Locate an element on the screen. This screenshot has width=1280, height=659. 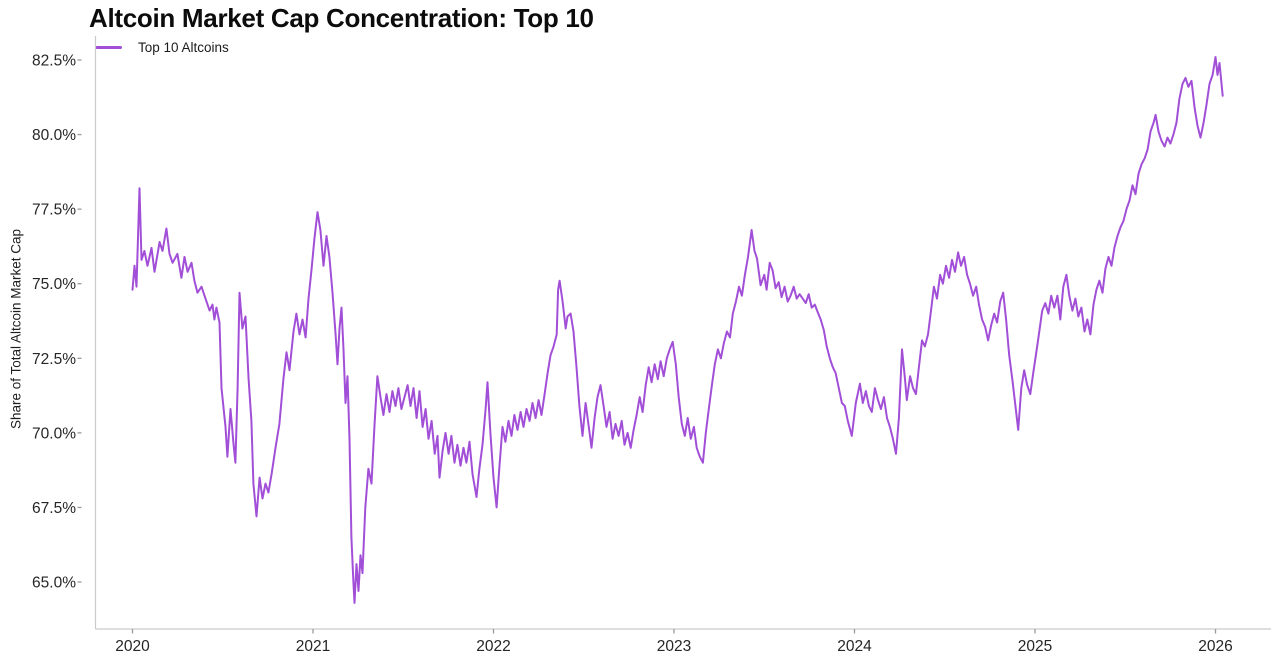
x-tick-label: 2024 is located at coordinates (854, 646).